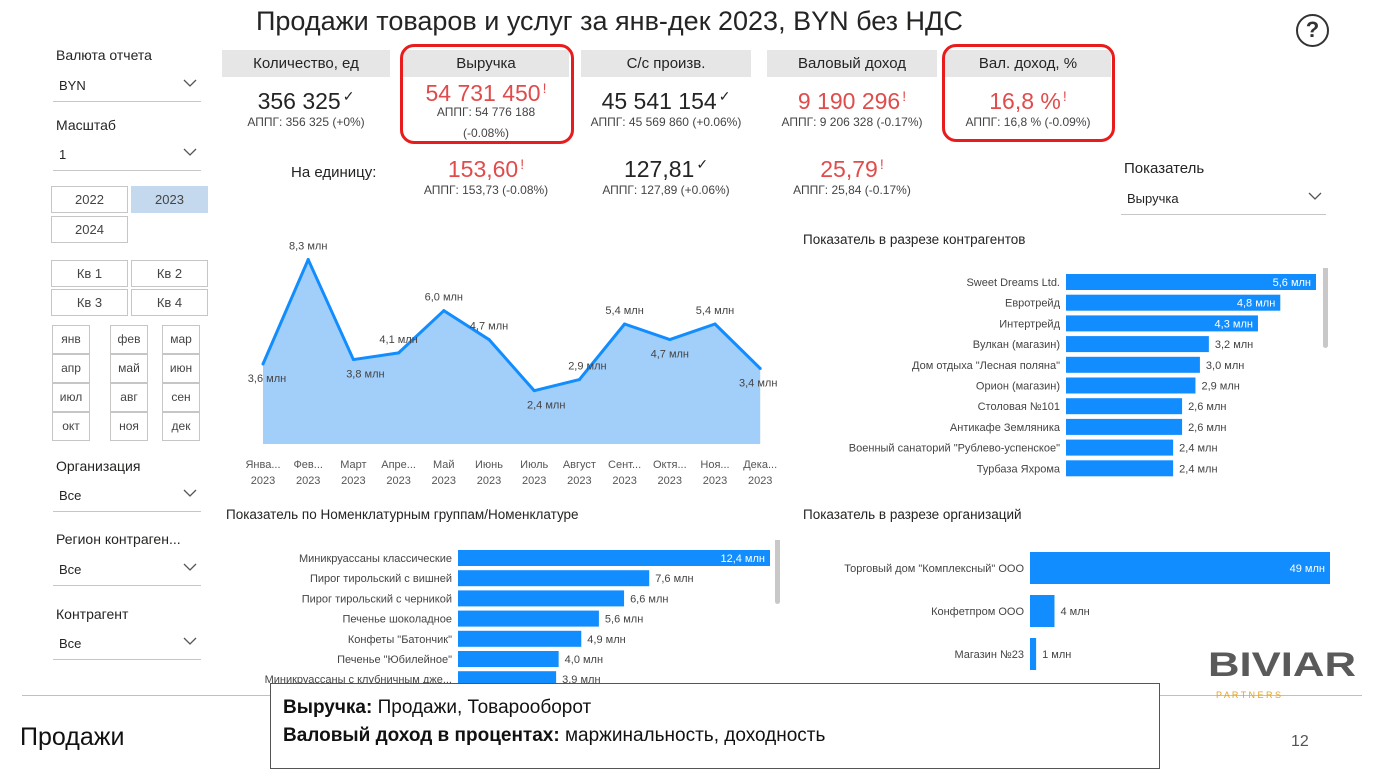 The height and width of the screenshot is (773, 1386). What do you see at coordinates (89, 229) in the screenshot?
I see `year-2024-button: 2024` at bounding box center [89, 229].